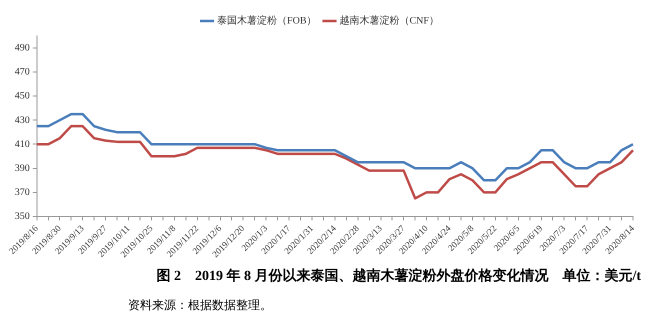 Image resolution: width=657 pixels, height=321 pixels. What do you see at coordinates (22, 168) in the screenshot?
I see `y-tick-label: 390` at bounding box center [22, 168].